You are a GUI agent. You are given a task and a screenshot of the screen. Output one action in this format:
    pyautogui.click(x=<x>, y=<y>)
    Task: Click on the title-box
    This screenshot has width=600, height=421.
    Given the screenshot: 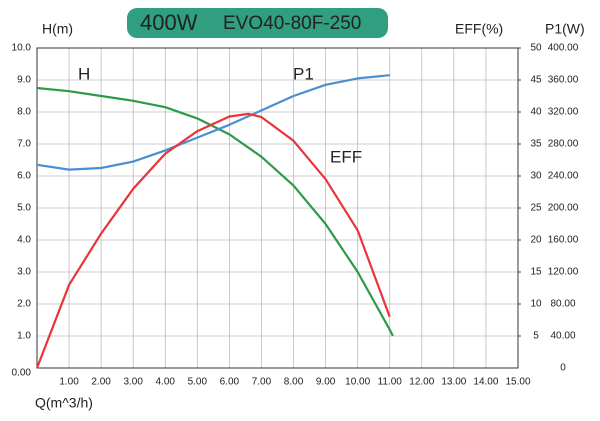 What is the action you would take?
    pyautogui.click(x=257, y=23)
    